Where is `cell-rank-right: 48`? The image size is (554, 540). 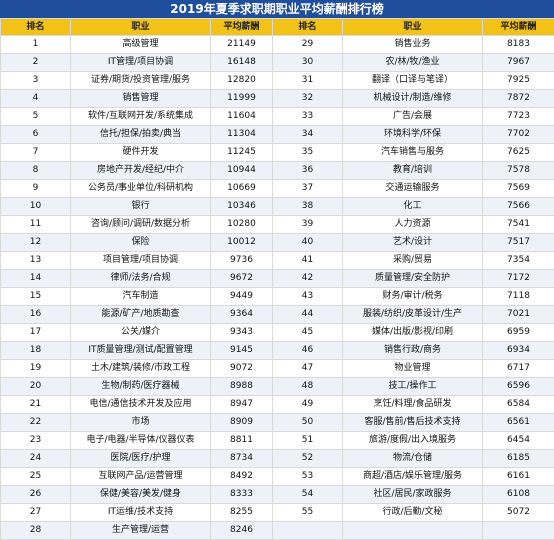 cell-rank-right: 48 is located at coordinates (308, 387).